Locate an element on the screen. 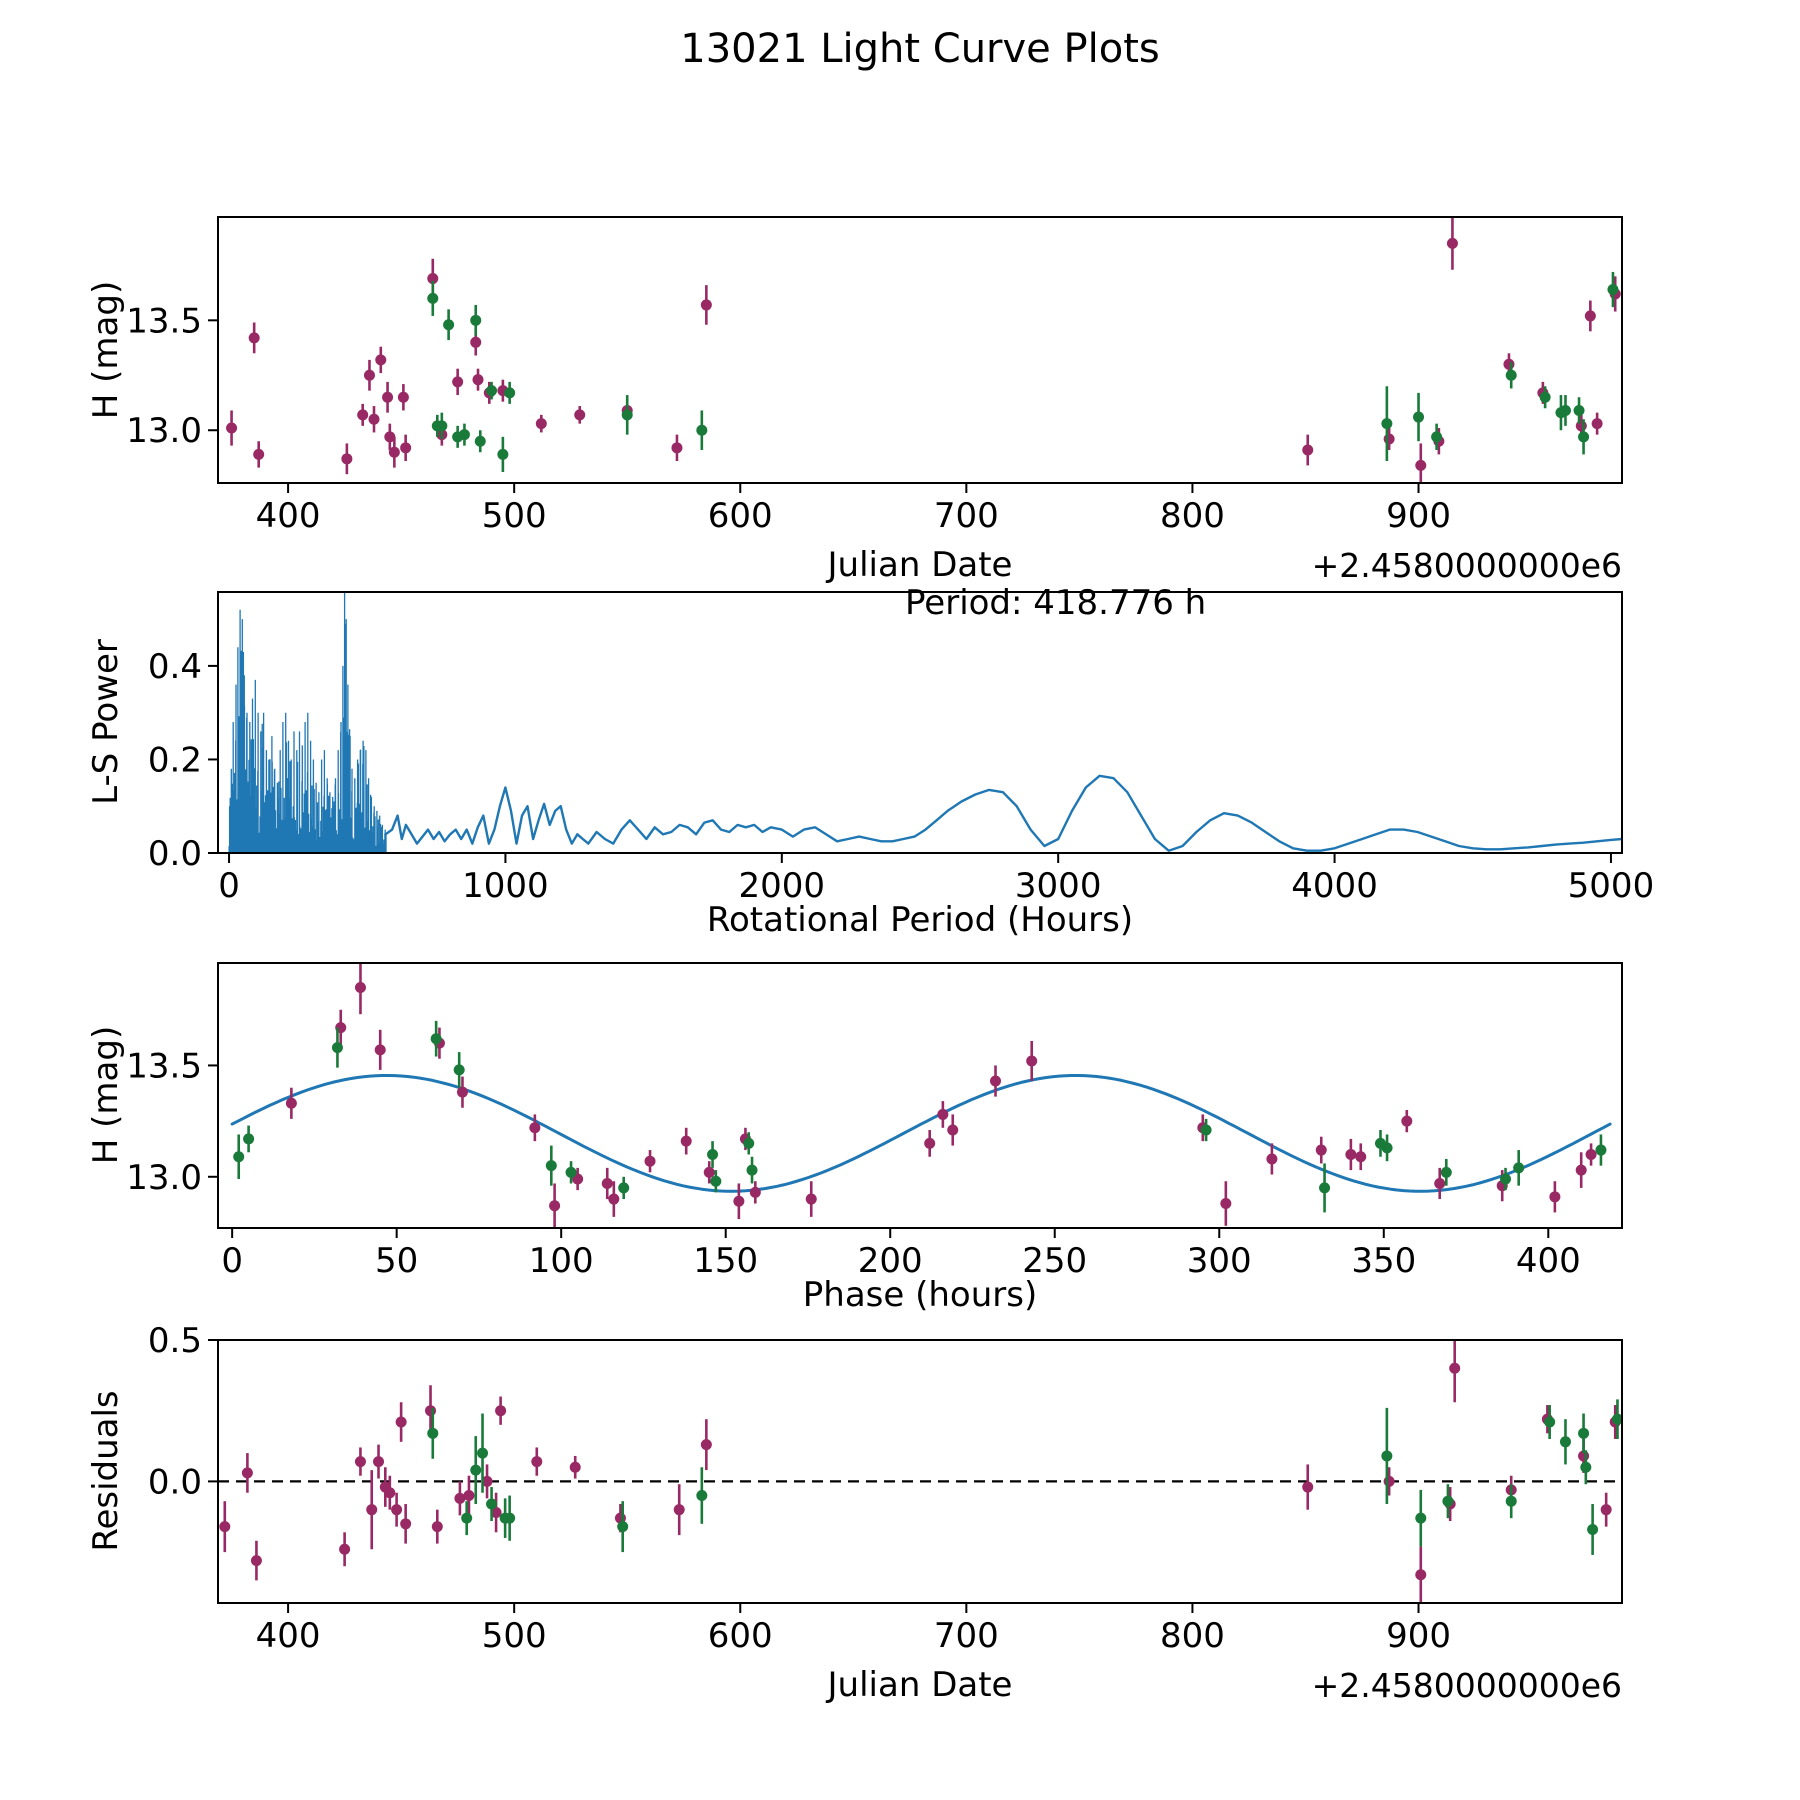 The image size is (1800, 1800). residuals-x-axis-label: Julian Date is located at coordinates (920, 1685).